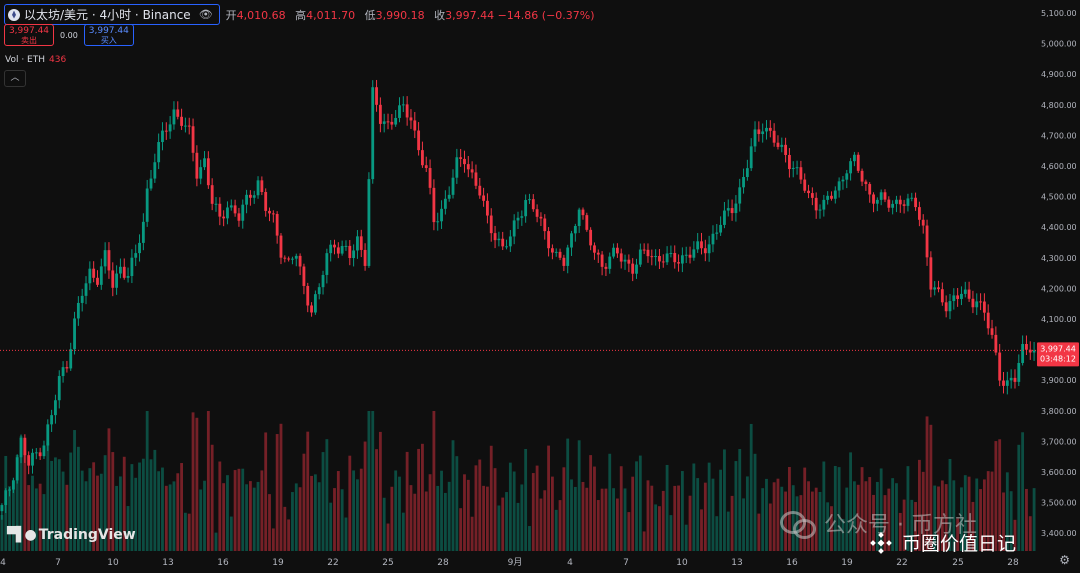 The image size is (1080, 573). Describe the element at coordinates (301, 15) in the screenshot. I see `ohlc-high-label: 高` at that location.